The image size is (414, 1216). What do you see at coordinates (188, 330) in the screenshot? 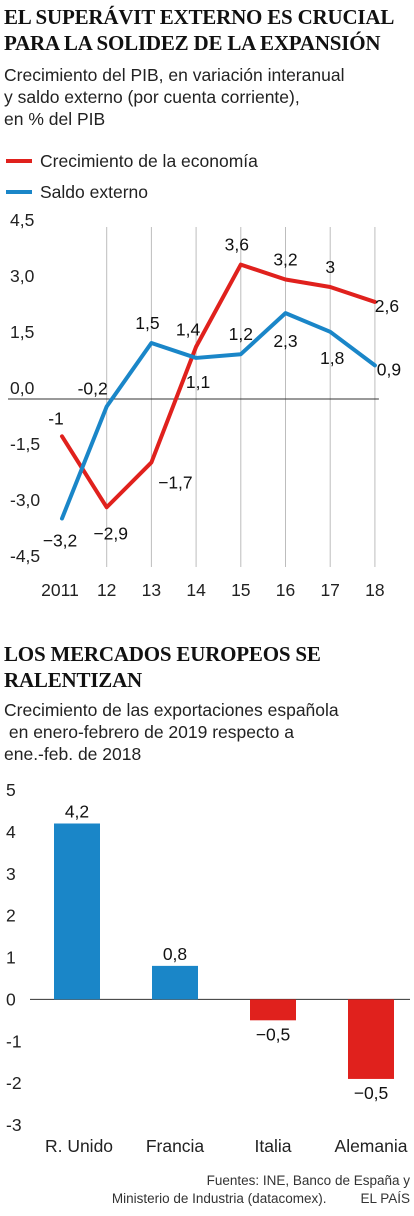
I see `data-label-economy: 1,4` at bounding box center [188, 330].